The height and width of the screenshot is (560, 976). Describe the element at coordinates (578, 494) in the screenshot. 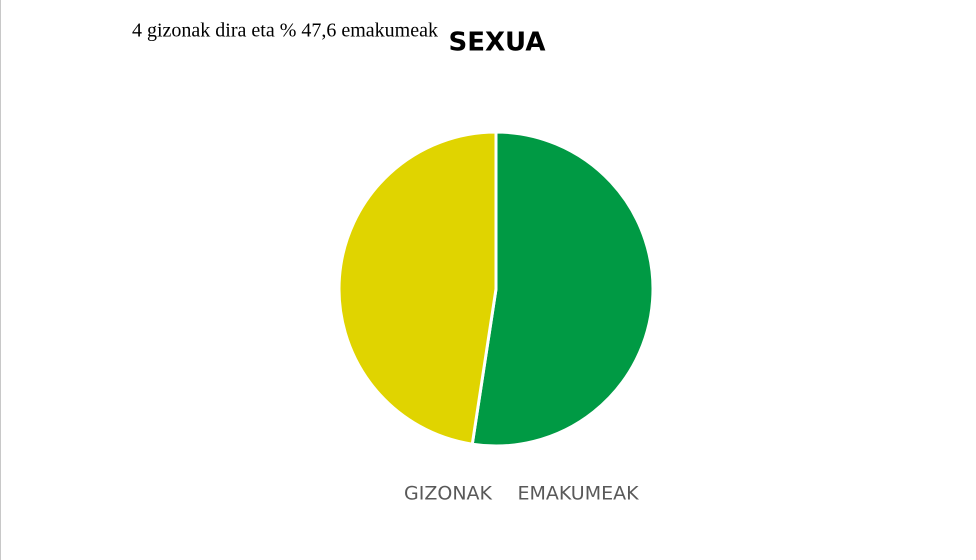

I see `legend-label: EMAKUMEAK` at that location.